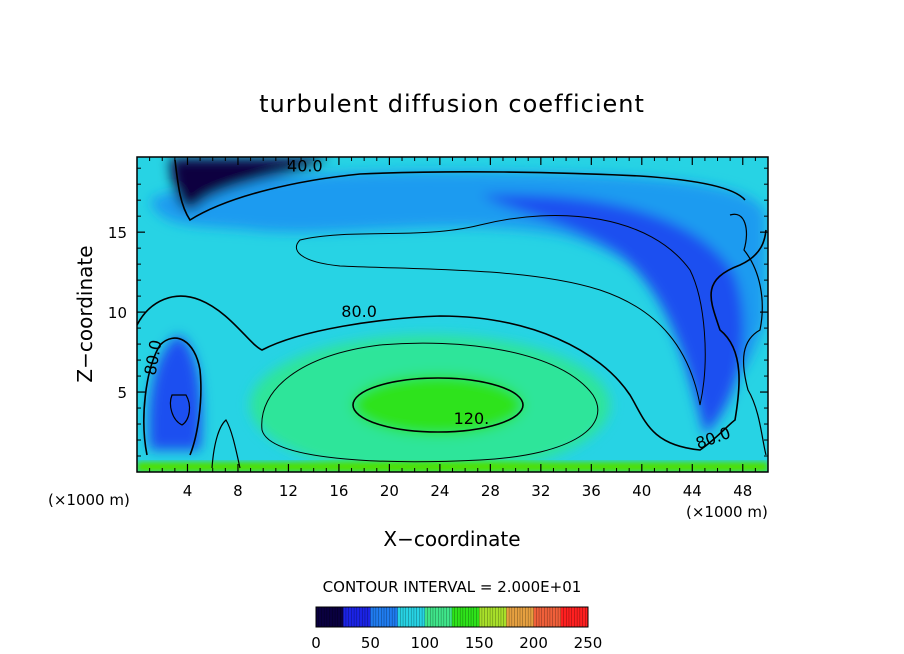 This screenshot has height=654, width=904. I want to click on x-tick-label: 40, so click(641, 491).